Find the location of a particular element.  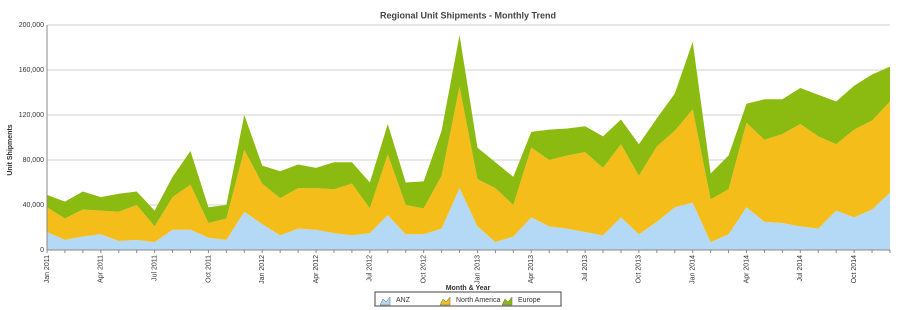

y-tick-label: 120,000 is located at coordinates (31, 115).